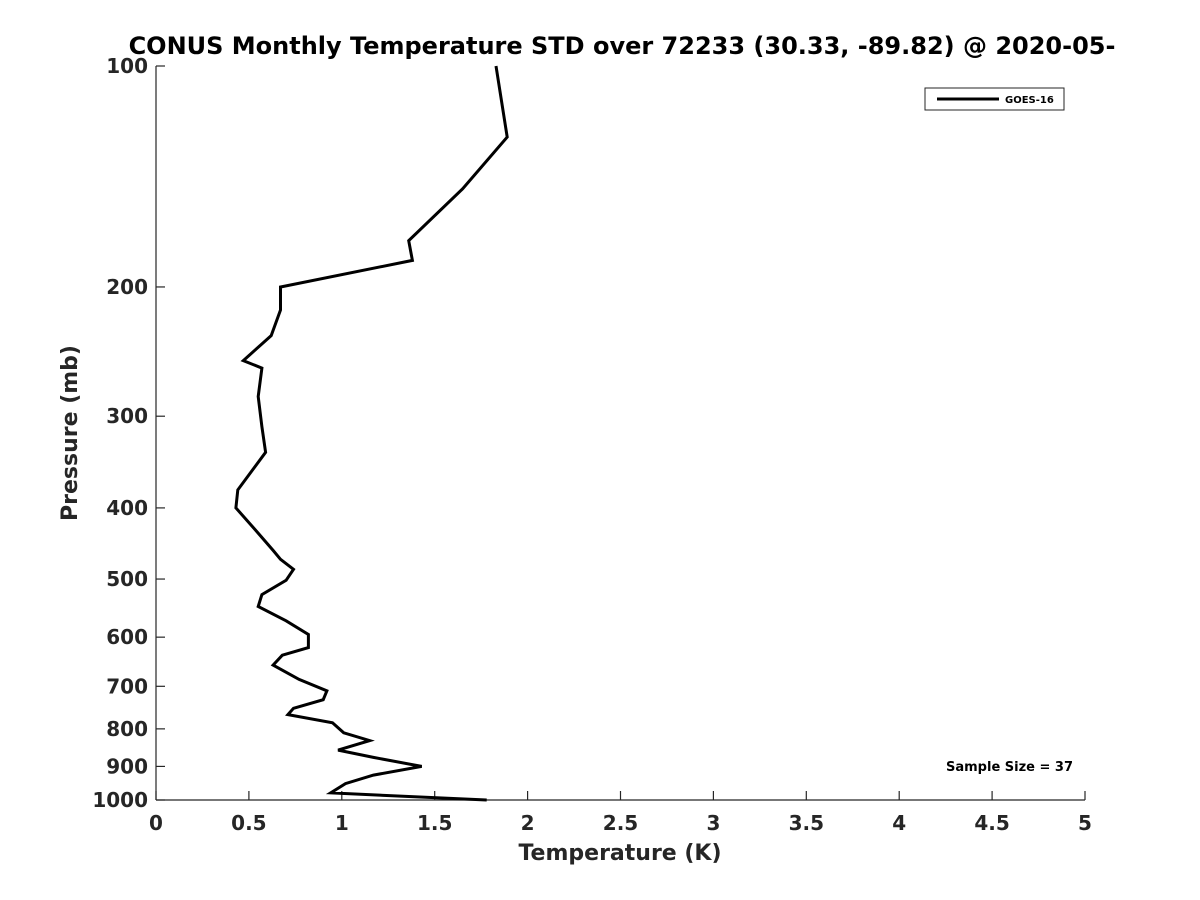  Describe the element at coordinates (1085, 823) in the screenshot. I see `x-tick-label: 5` at that location.